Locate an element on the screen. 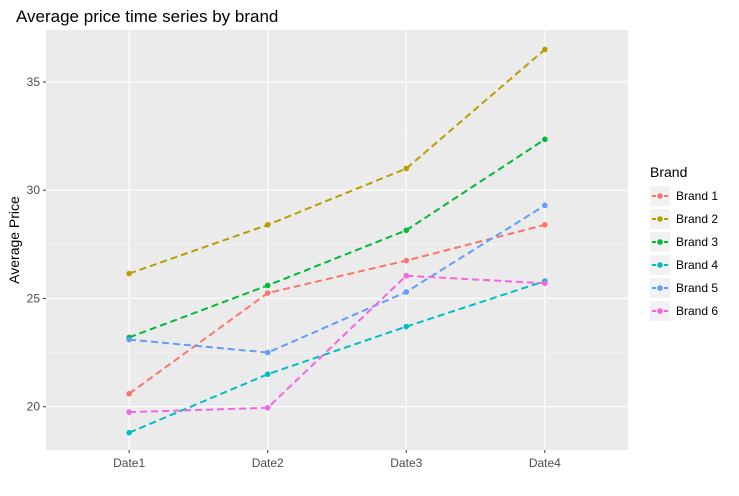  x-axis-ticks: Date1 Date2 Date3 Date4 is located at coordinates (337, 460).